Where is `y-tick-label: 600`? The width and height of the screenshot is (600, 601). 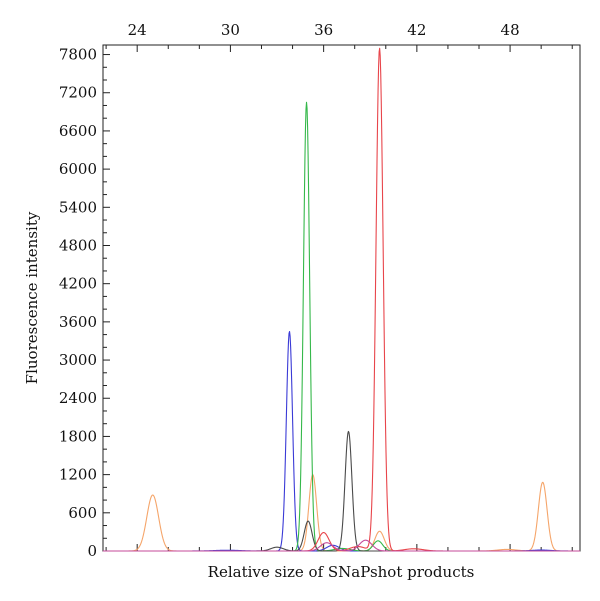
y-tick-label: 600 is located at coordinates (82, 513).